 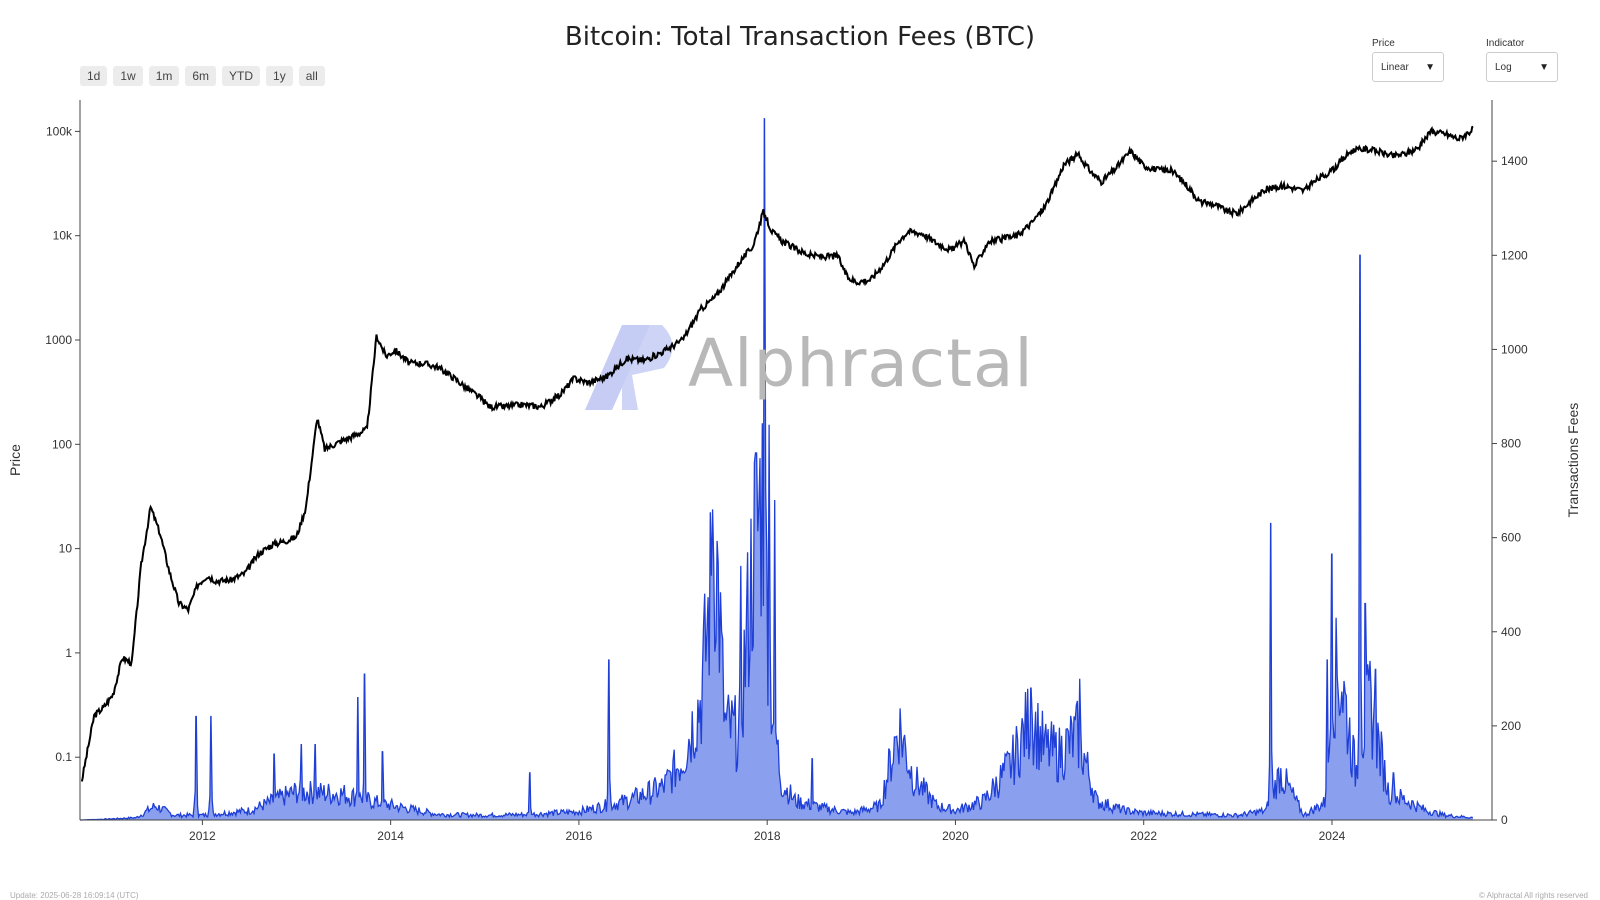 I want to click on y-left-tick-label: 1, so click(x=68, y=653).